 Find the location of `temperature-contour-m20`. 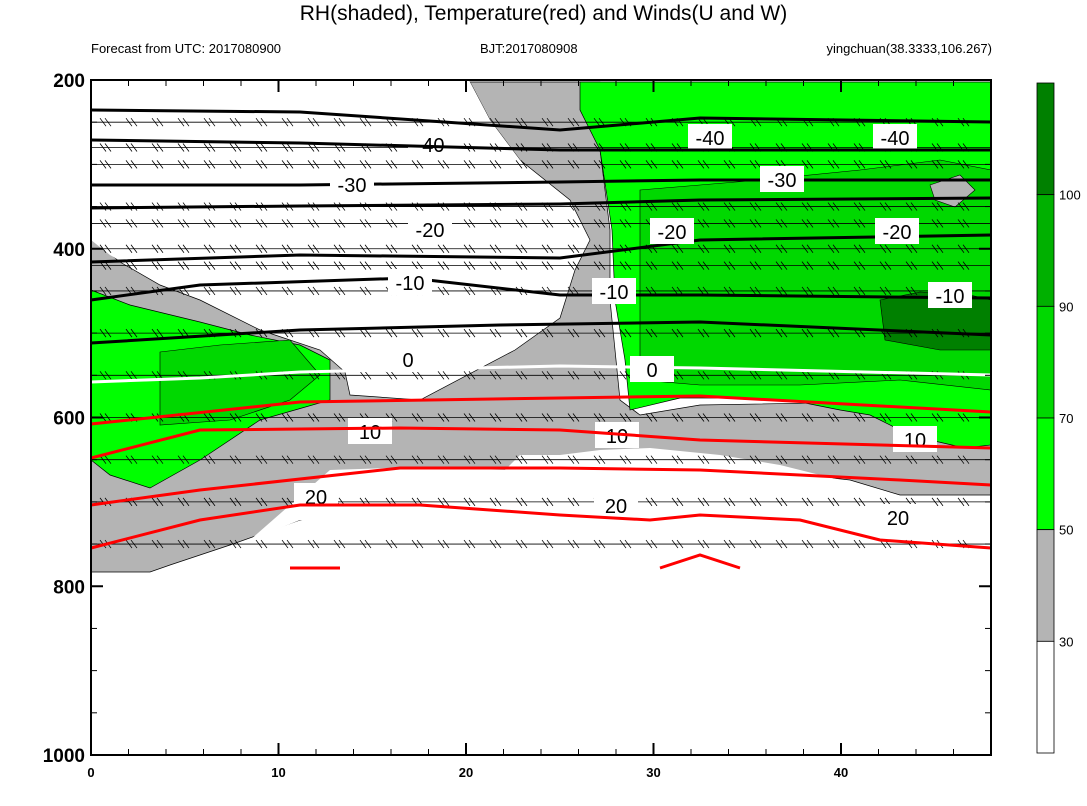

temperature-contour-m20 is located at coordinates (541, 248).